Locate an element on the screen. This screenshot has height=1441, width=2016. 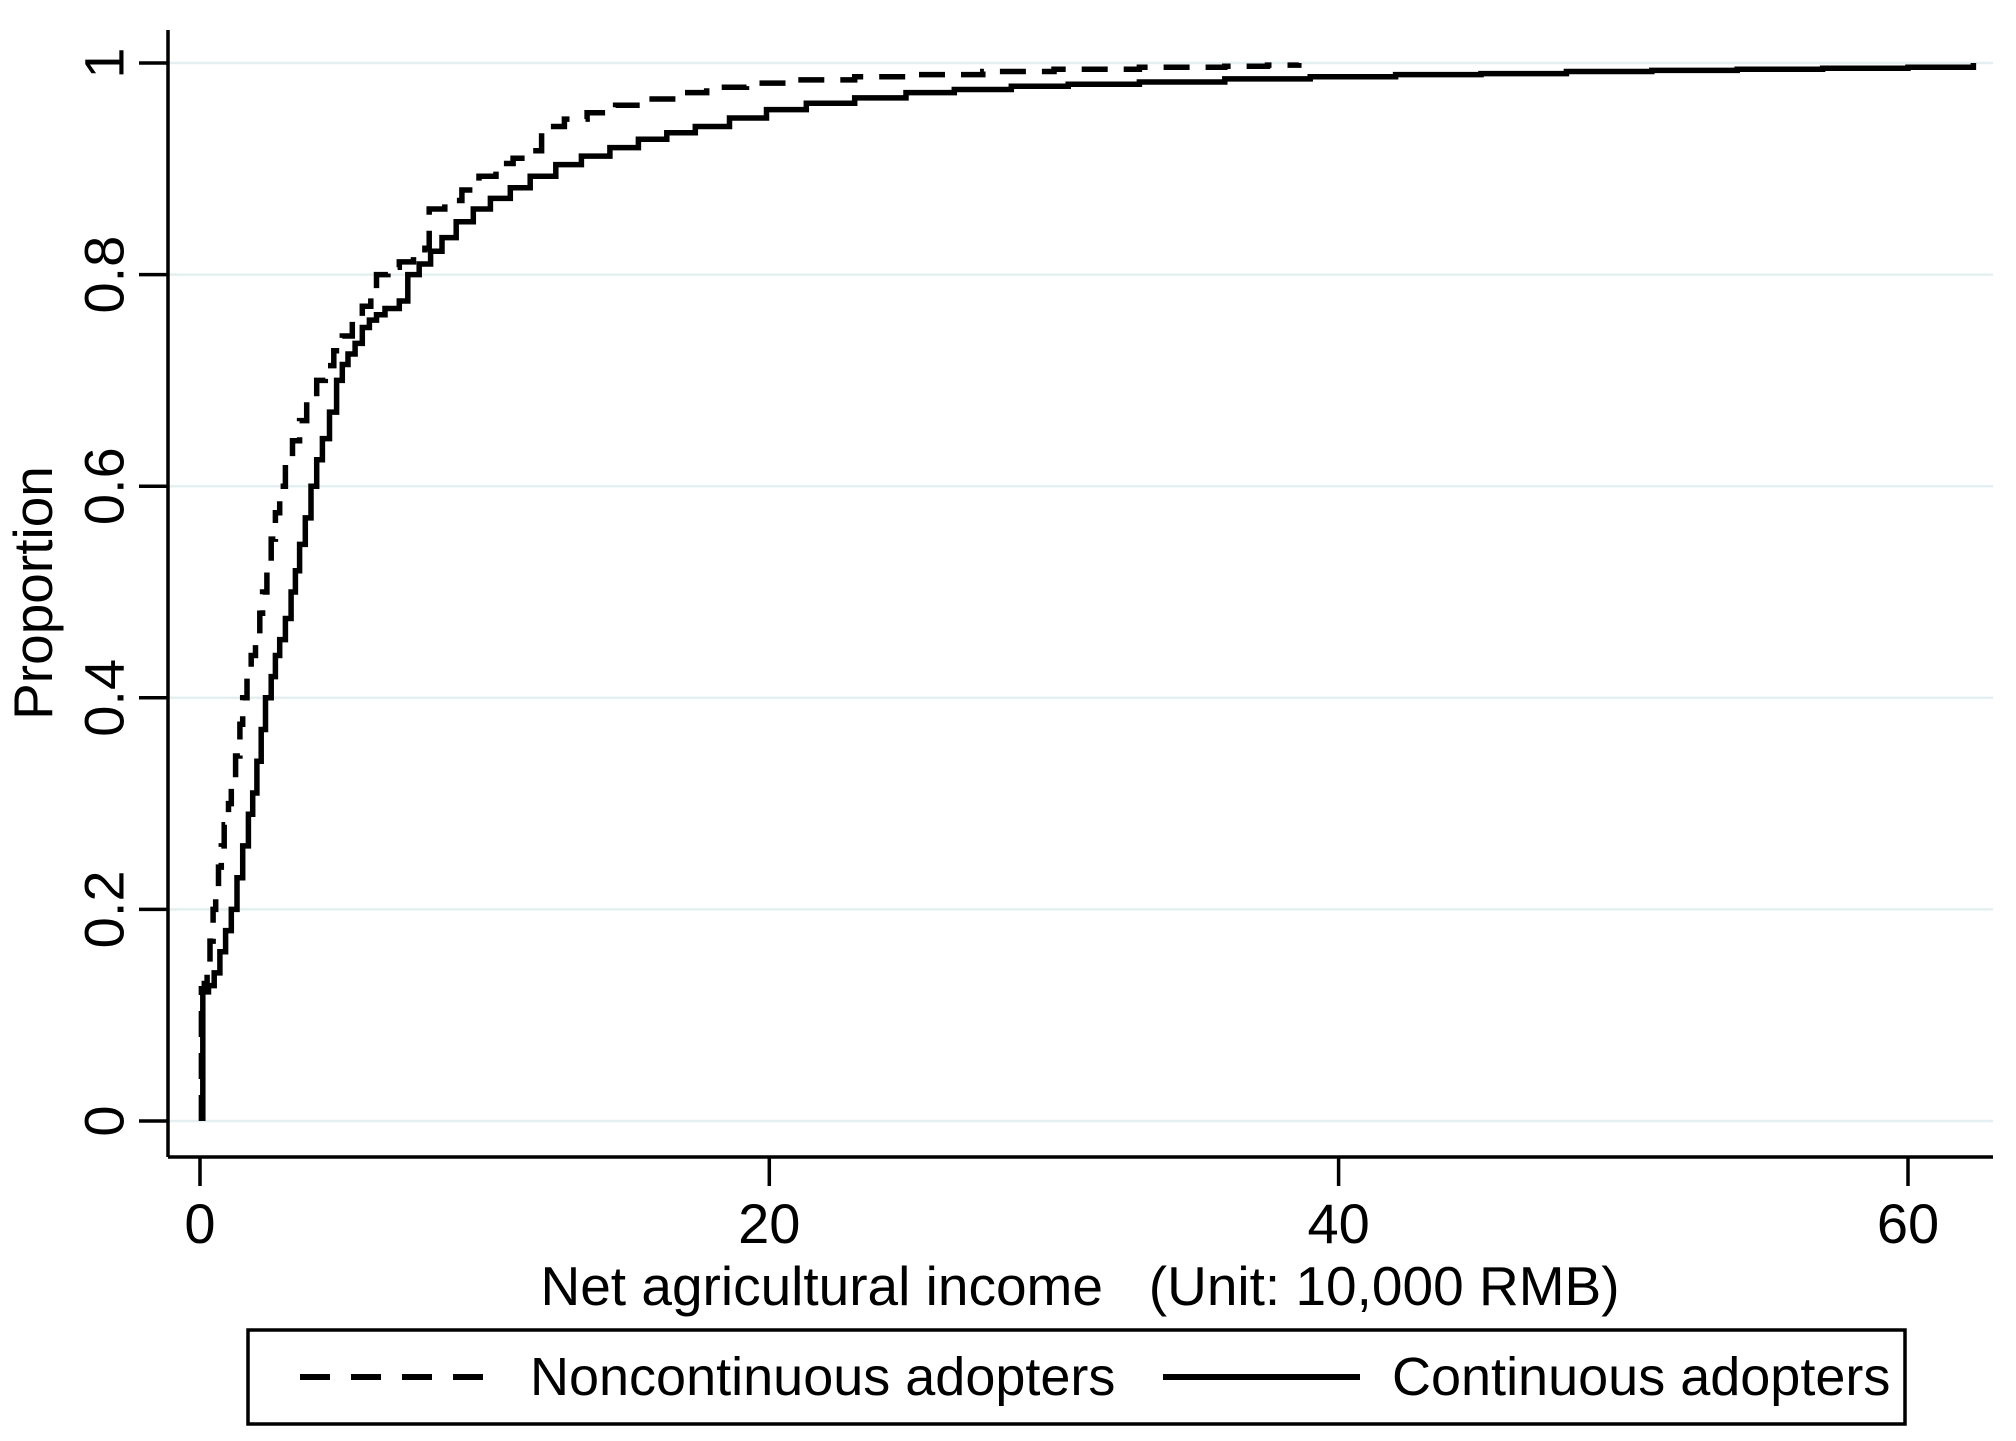
x-axis-ticks: 0 20 40 60 is located at coordinates (1061, 1206).